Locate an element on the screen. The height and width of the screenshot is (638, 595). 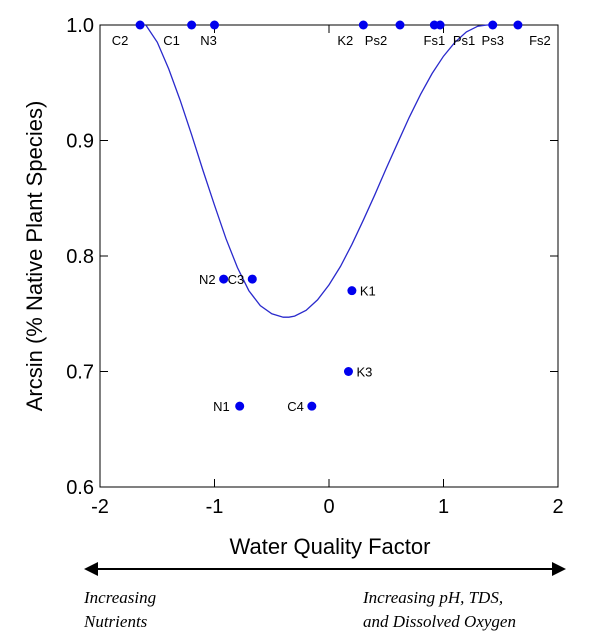
y-axis-label: Arcsin (% Native Plant Species) is located at coordinates (34, 256).